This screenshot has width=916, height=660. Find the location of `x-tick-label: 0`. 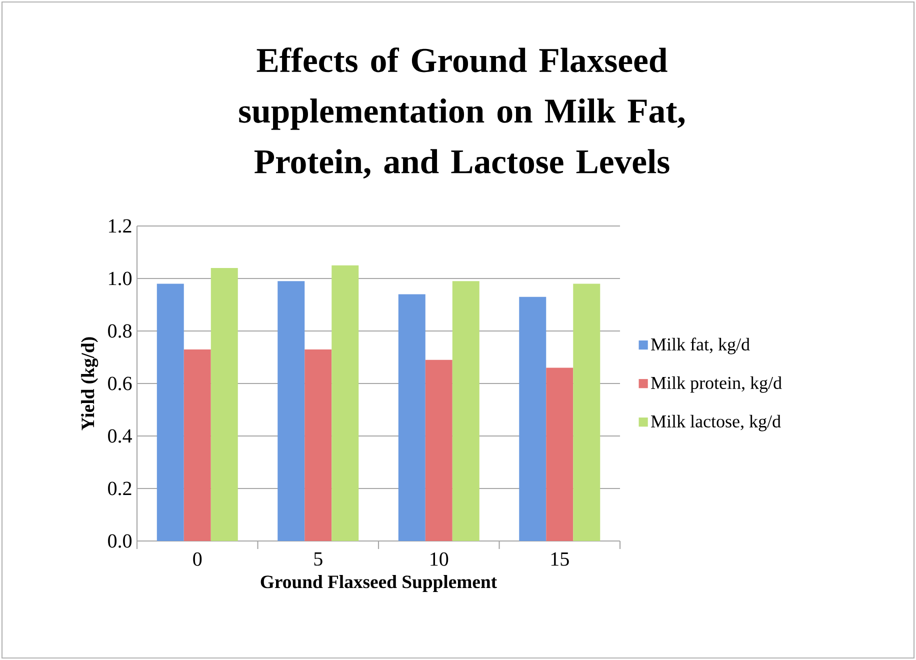

x-tick-label: 0 is located at coordinates (197, 559).